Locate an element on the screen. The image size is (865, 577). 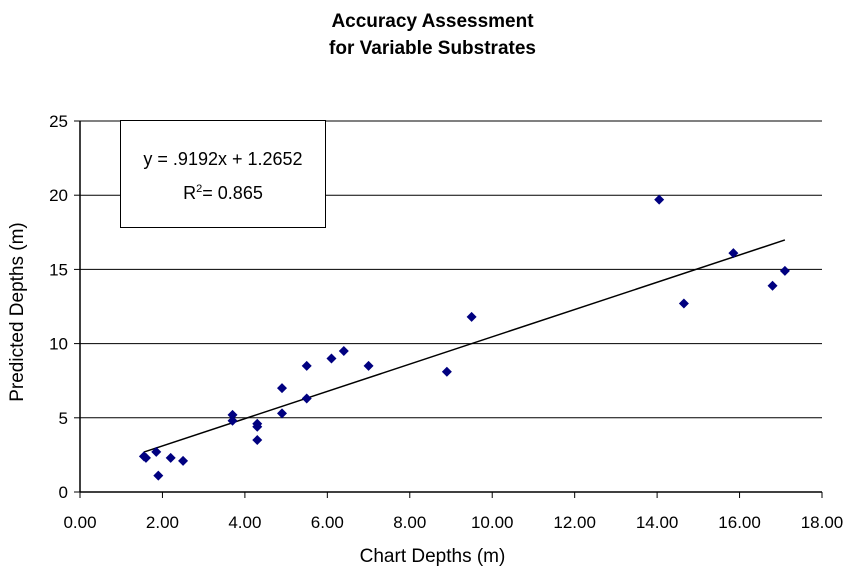
r-squared-value: = 0.865 is located at coordinates (232, 193).